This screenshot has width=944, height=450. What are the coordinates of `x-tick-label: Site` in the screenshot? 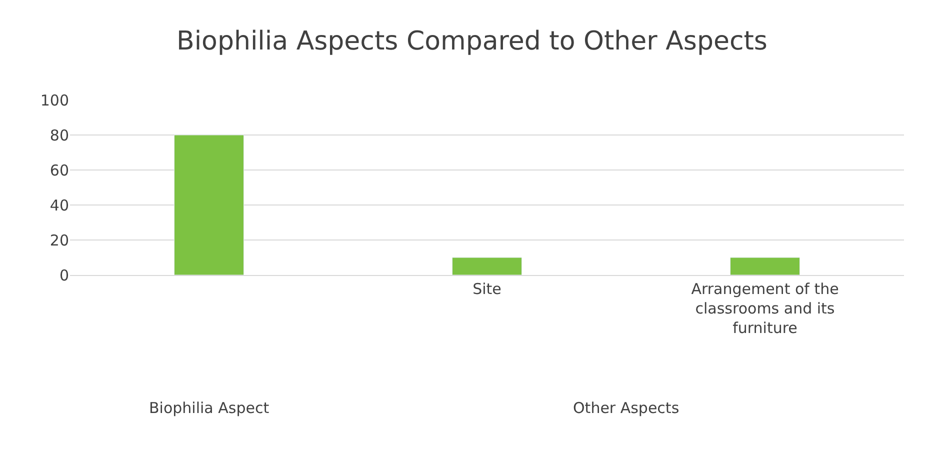 It's located at (487, 289).